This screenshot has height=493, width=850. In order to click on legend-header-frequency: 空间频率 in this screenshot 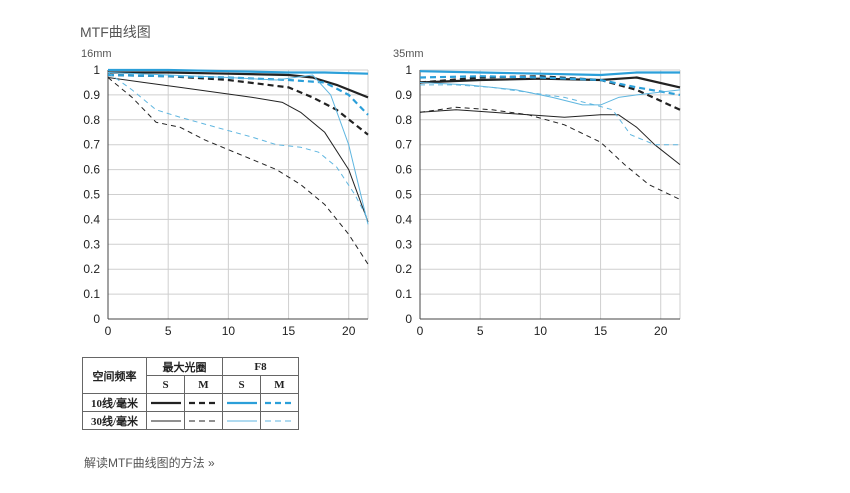, I will do `click(114, 375)`.